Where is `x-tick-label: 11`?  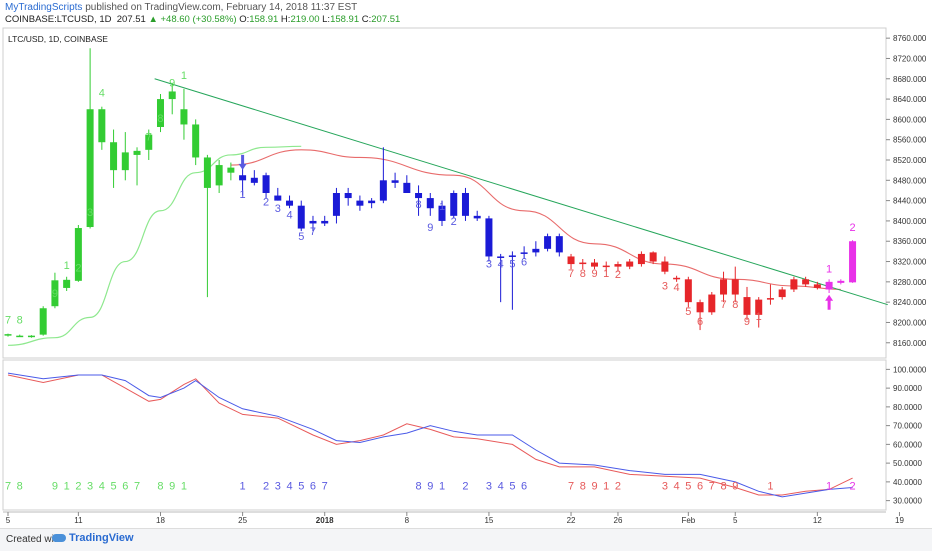
x-tick-label: 11 is located at coordinates (78, 520).